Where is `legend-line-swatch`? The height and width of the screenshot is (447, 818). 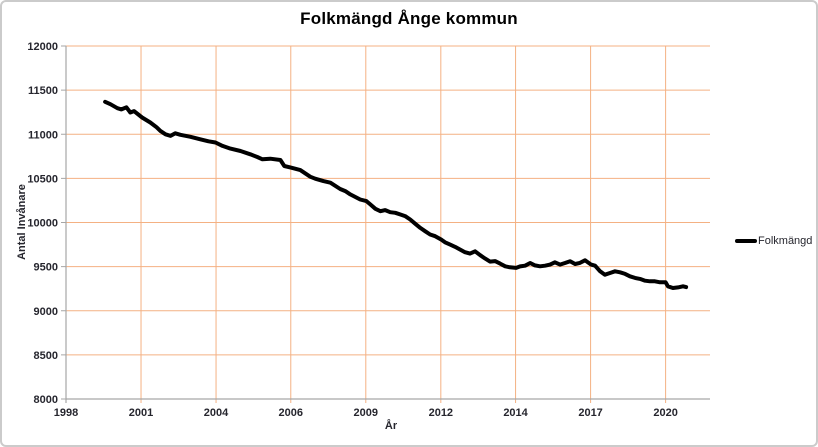
legend-line-swatch is located at coordinates (746, 241).